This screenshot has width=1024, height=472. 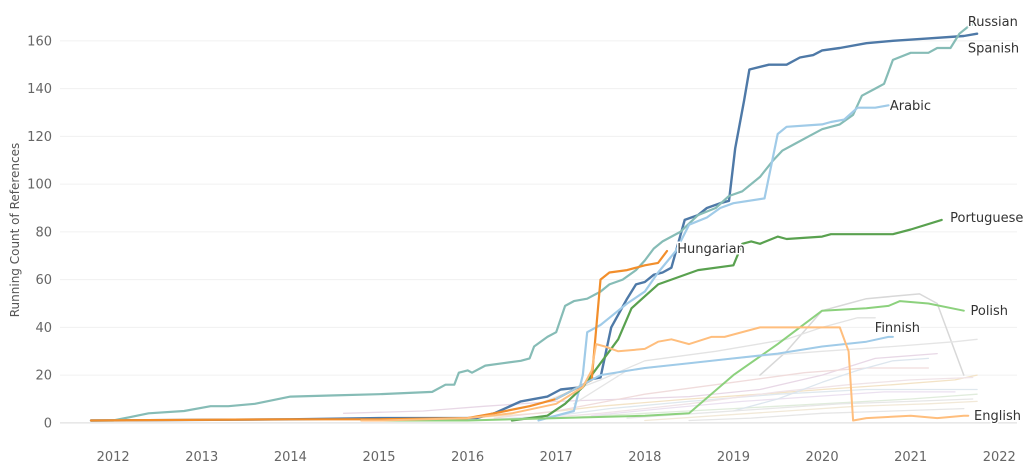 I want to click on y-axis-title: Running Count of References, so click(x=15, y=230).